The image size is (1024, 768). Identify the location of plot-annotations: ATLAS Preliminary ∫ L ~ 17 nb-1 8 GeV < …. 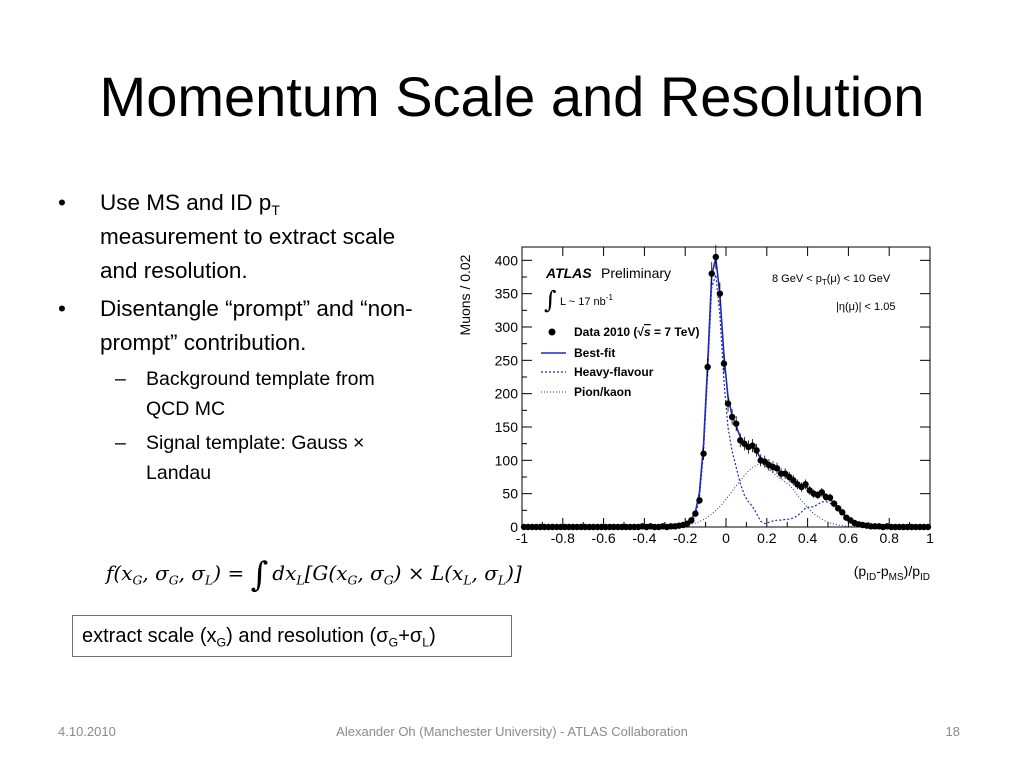
(719, 289).